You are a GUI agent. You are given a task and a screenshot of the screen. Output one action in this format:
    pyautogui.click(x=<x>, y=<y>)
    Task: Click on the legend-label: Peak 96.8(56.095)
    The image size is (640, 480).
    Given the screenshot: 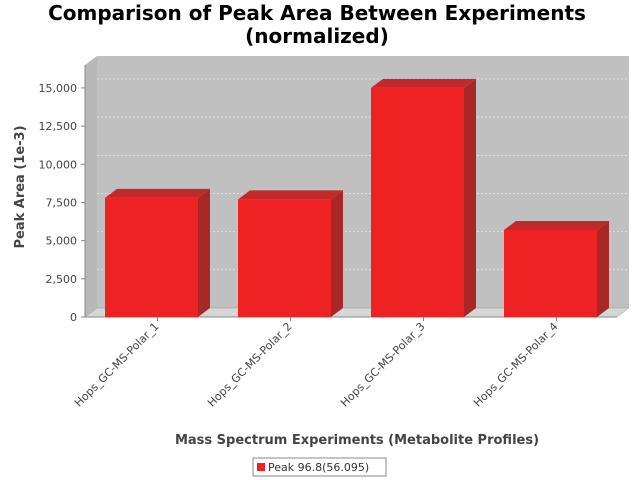 What is the action you would take?
    pyautogui.click(x=318, y=467)
    